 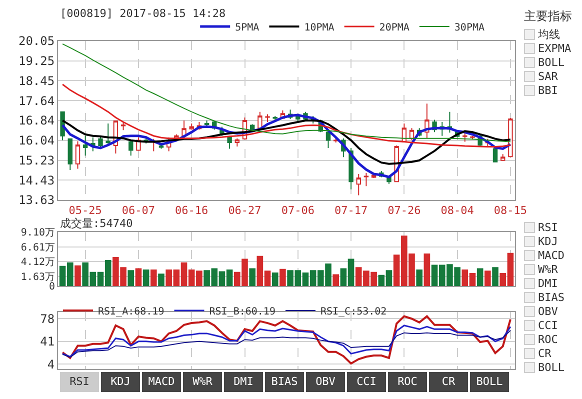 I want to click on text: 主要指标, so click(x=548, y=16).